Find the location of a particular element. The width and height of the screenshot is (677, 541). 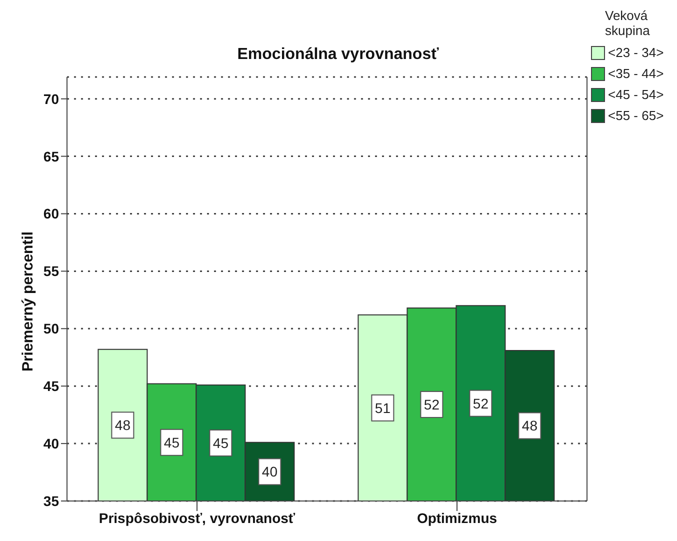

data-label: 40 is located at coordinates (270, 472).